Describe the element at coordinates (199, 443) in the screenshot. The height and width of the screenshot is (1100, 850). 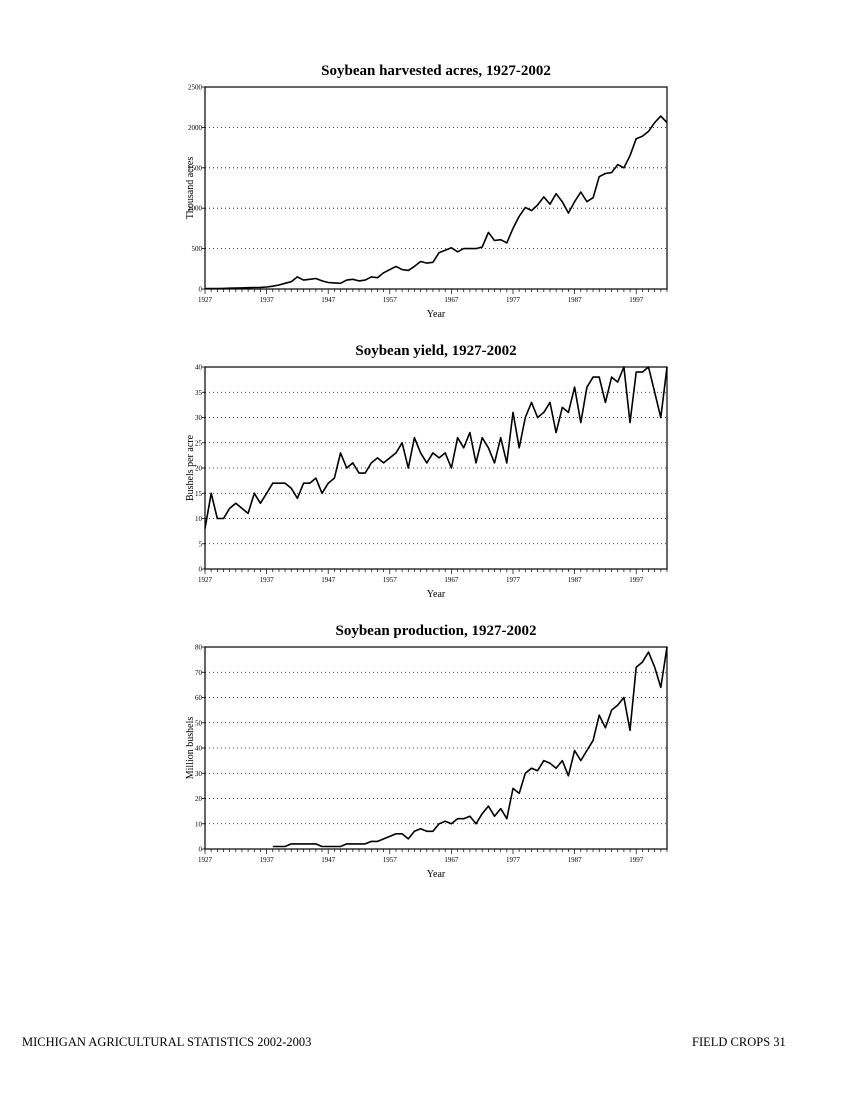
I see `y-tick-label: 25` at that location.